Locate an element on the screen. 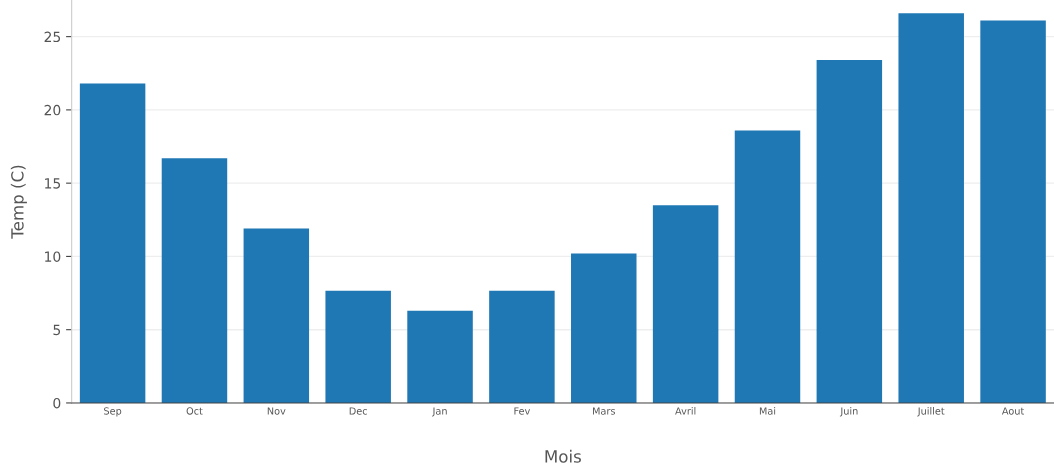  x-tick-label: Sep is located at coordinates (113, 412).